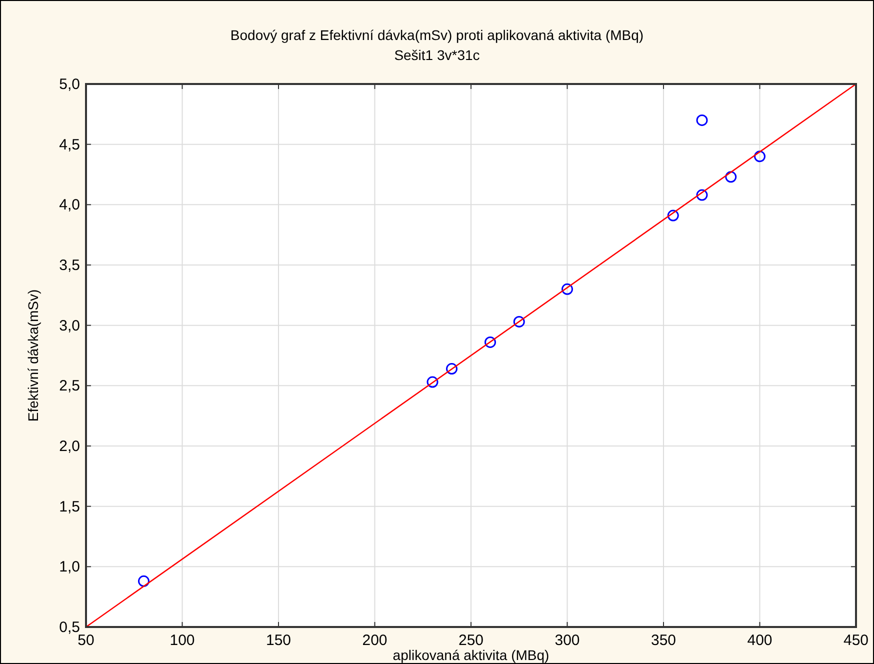  Describe the element at coordinates (567, 640) in the screenshot. I see `x-tick-label: 300` at that location.